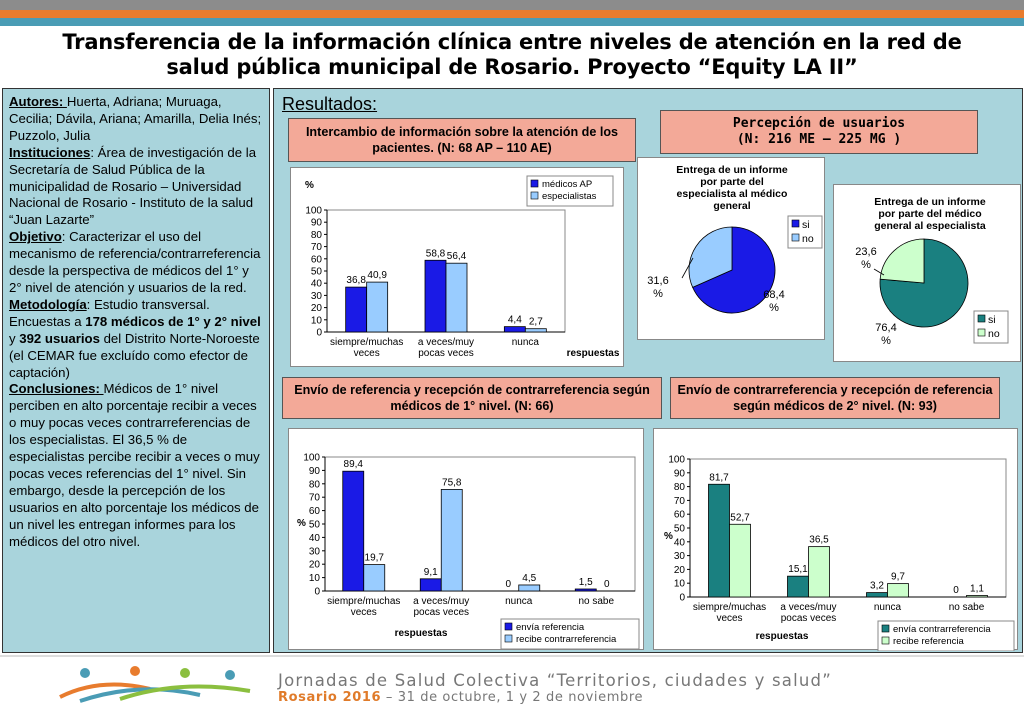 The height and width of the screenshot is (709, 1024). What do you see at coordinates (782, 636) in the screenshot?
I see `nivel2-xlabel: respuestas` at bounding box center [782, 636].